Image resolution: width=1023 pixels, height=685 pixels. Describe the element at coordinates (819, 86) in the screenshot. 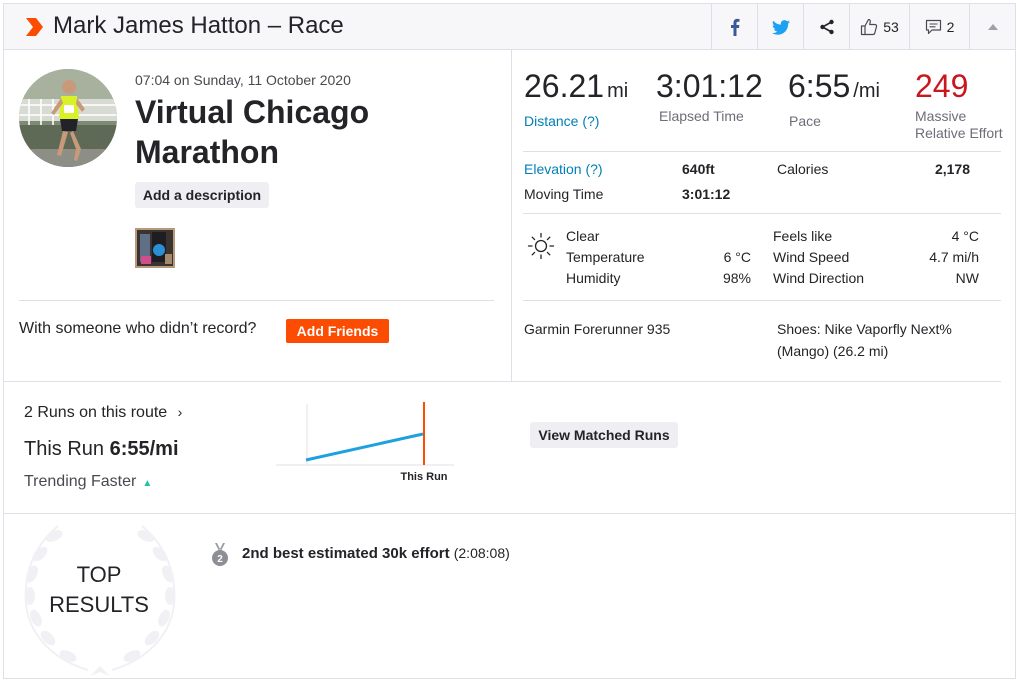

I see `pace-value: 6:55` at that location.